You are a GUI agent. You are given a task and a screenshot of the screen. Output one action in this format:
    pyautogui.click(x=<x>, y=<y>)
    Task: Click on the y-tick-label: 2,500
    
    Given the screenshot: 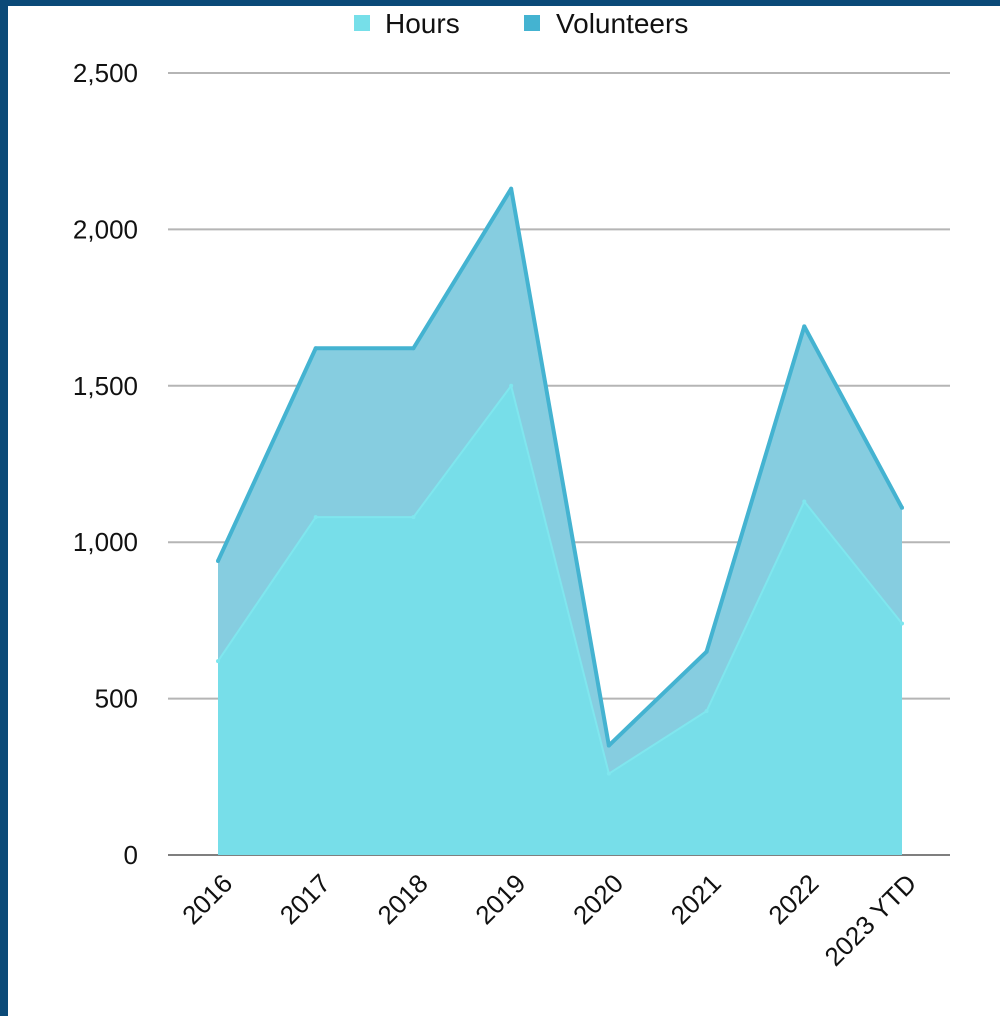 What is the action you would take?
    pyautogui.click(x=105, y=73)
    